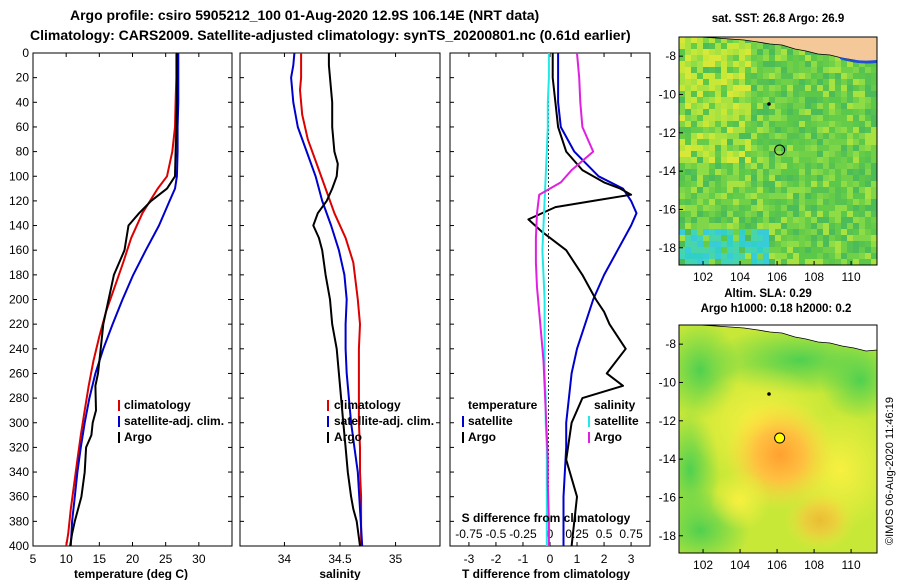  What do you see at coordinates (131, 573) in the screenshot?
I see `temperature-xlabel: temperature (deg C)` at bounding box center [131, 573].